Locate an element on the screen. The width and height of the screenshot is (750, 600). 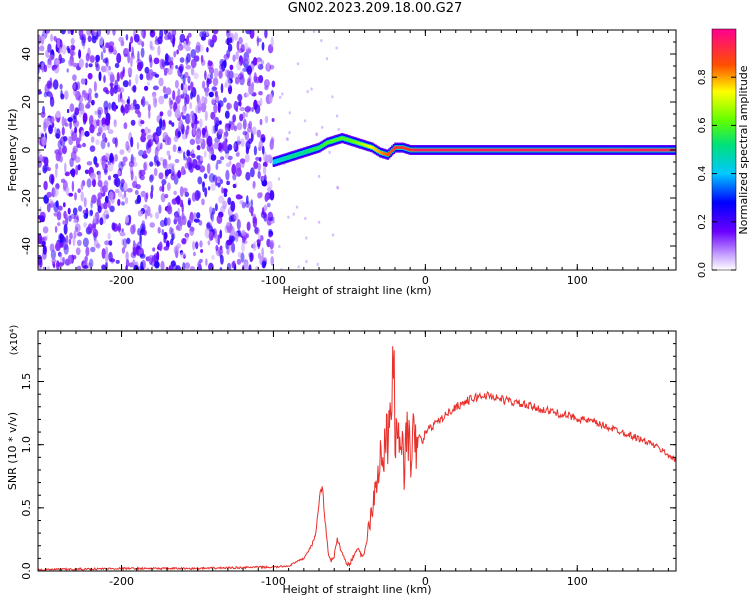
colorbar-axes: 0.0 0.2 0.4 0.6 0.8 is located at coordinates (716, 173).